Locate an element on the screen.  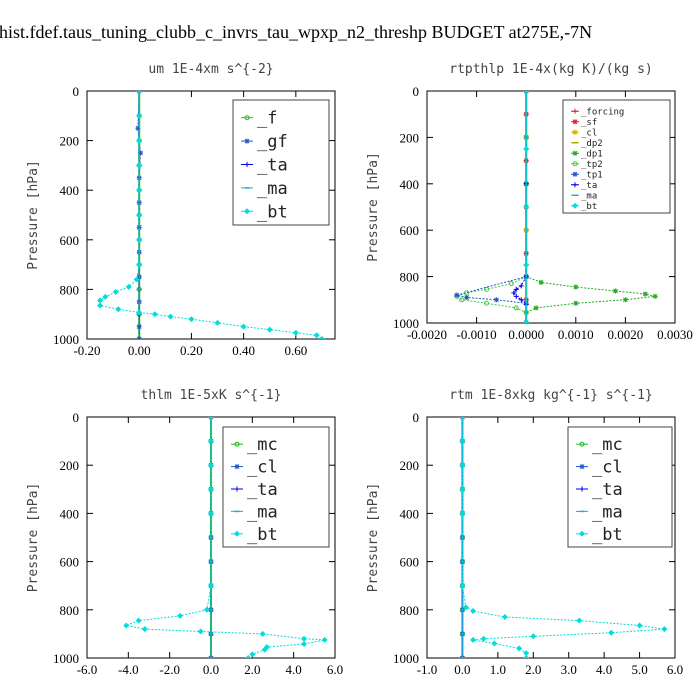
x-tick-label: 0.0010 is located at coordinates (576, 334).